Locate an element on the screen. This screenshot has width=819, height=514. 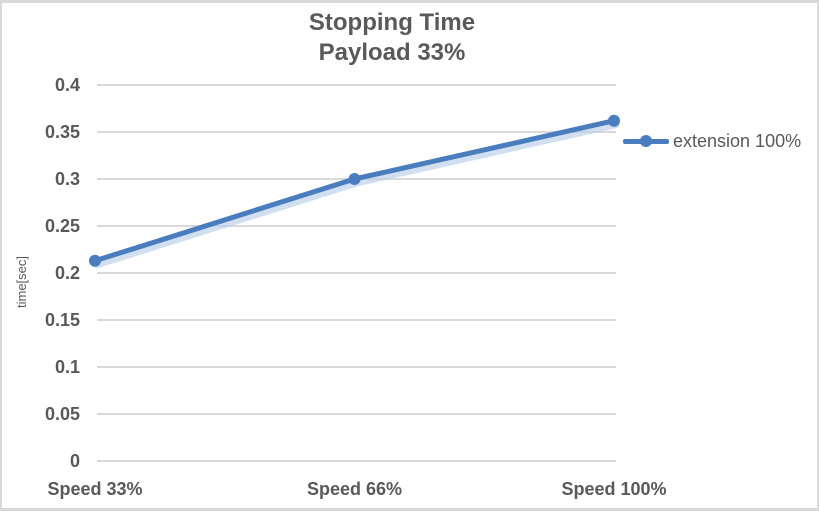
legend-dot-icon is located at coordinates (646, 141).